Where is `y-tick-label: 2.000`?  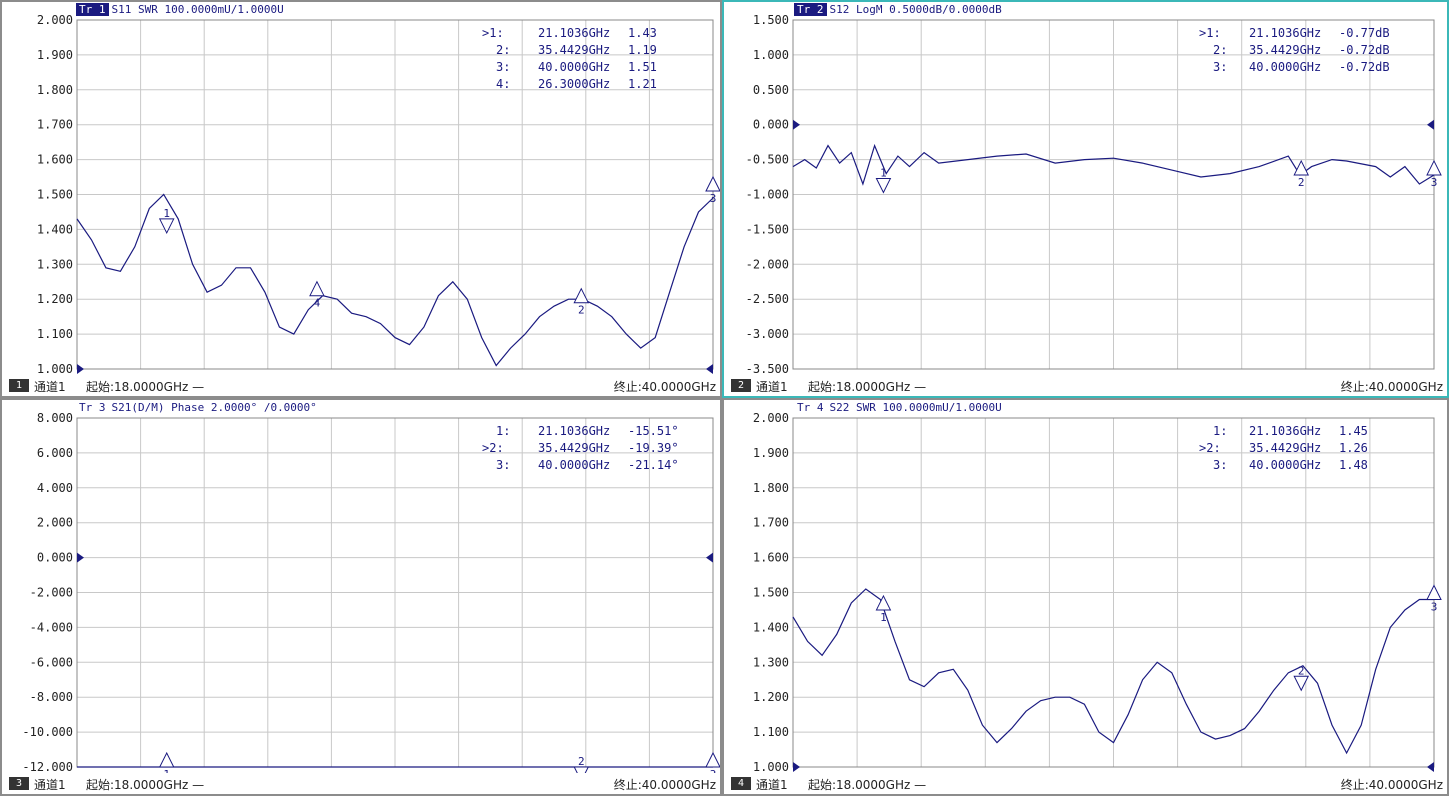
y-tick-label: 2.000 is located at coordinates (771, 418).